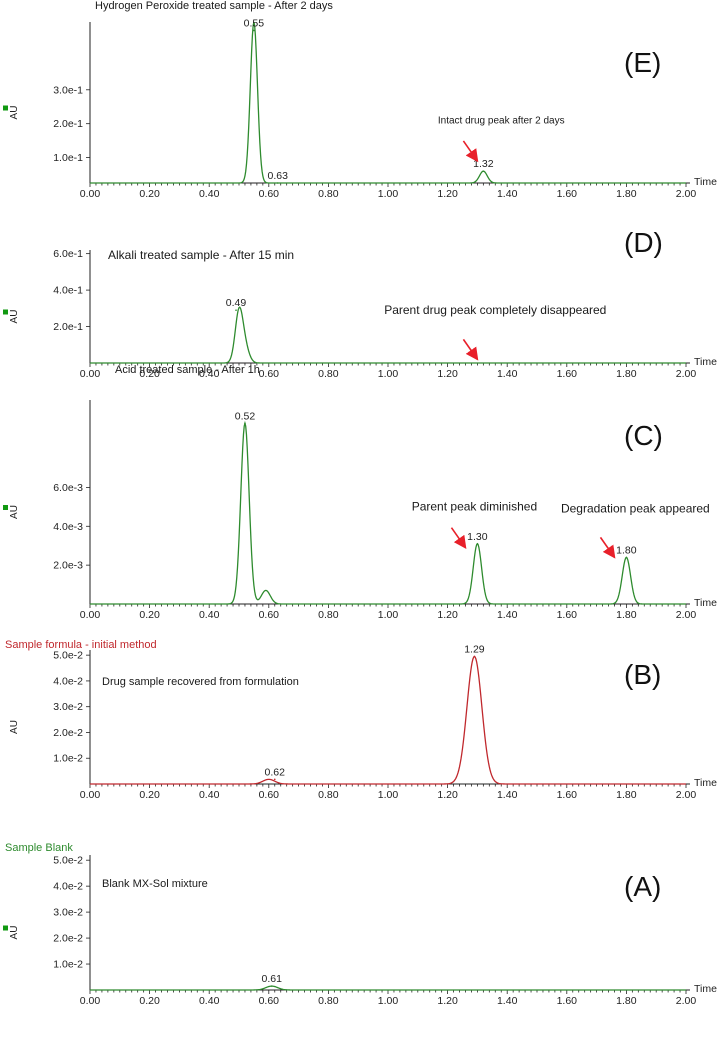  Describe the element at coordinates (474, 507) in the screenshot. I see `annotation-text: Parent peak diminished` at that location.